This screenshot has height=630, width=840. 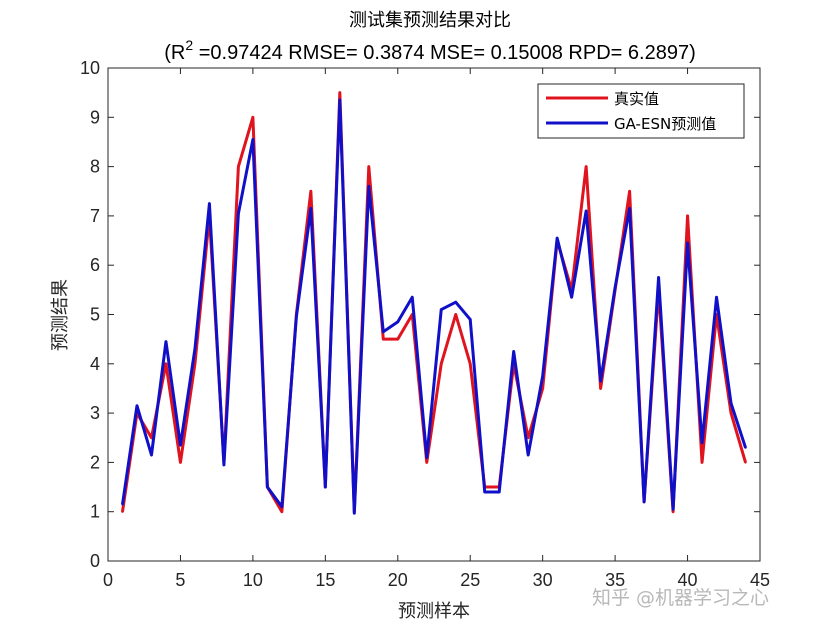 I want to click on legend-box, so click(x=641, y=111).